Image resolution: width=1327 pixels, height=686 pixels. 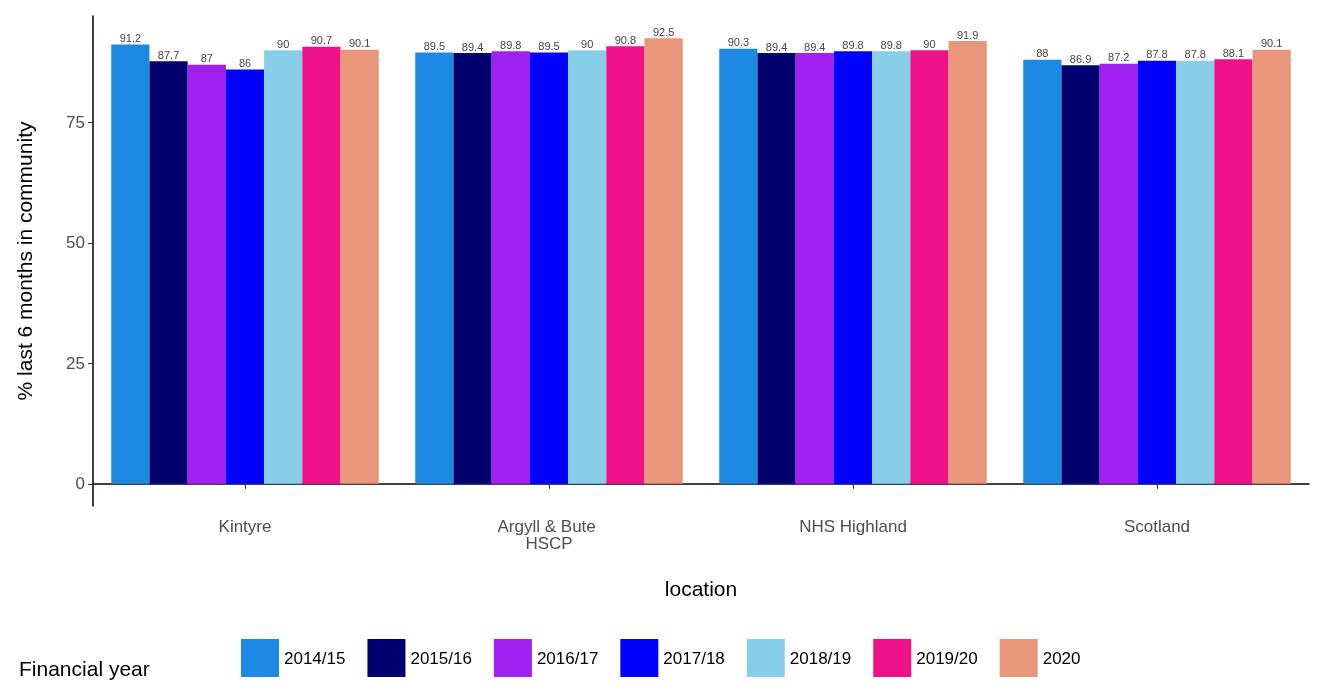 I want to click on y-axis-title: % last 6 months in community, so click(x=24, y=261).